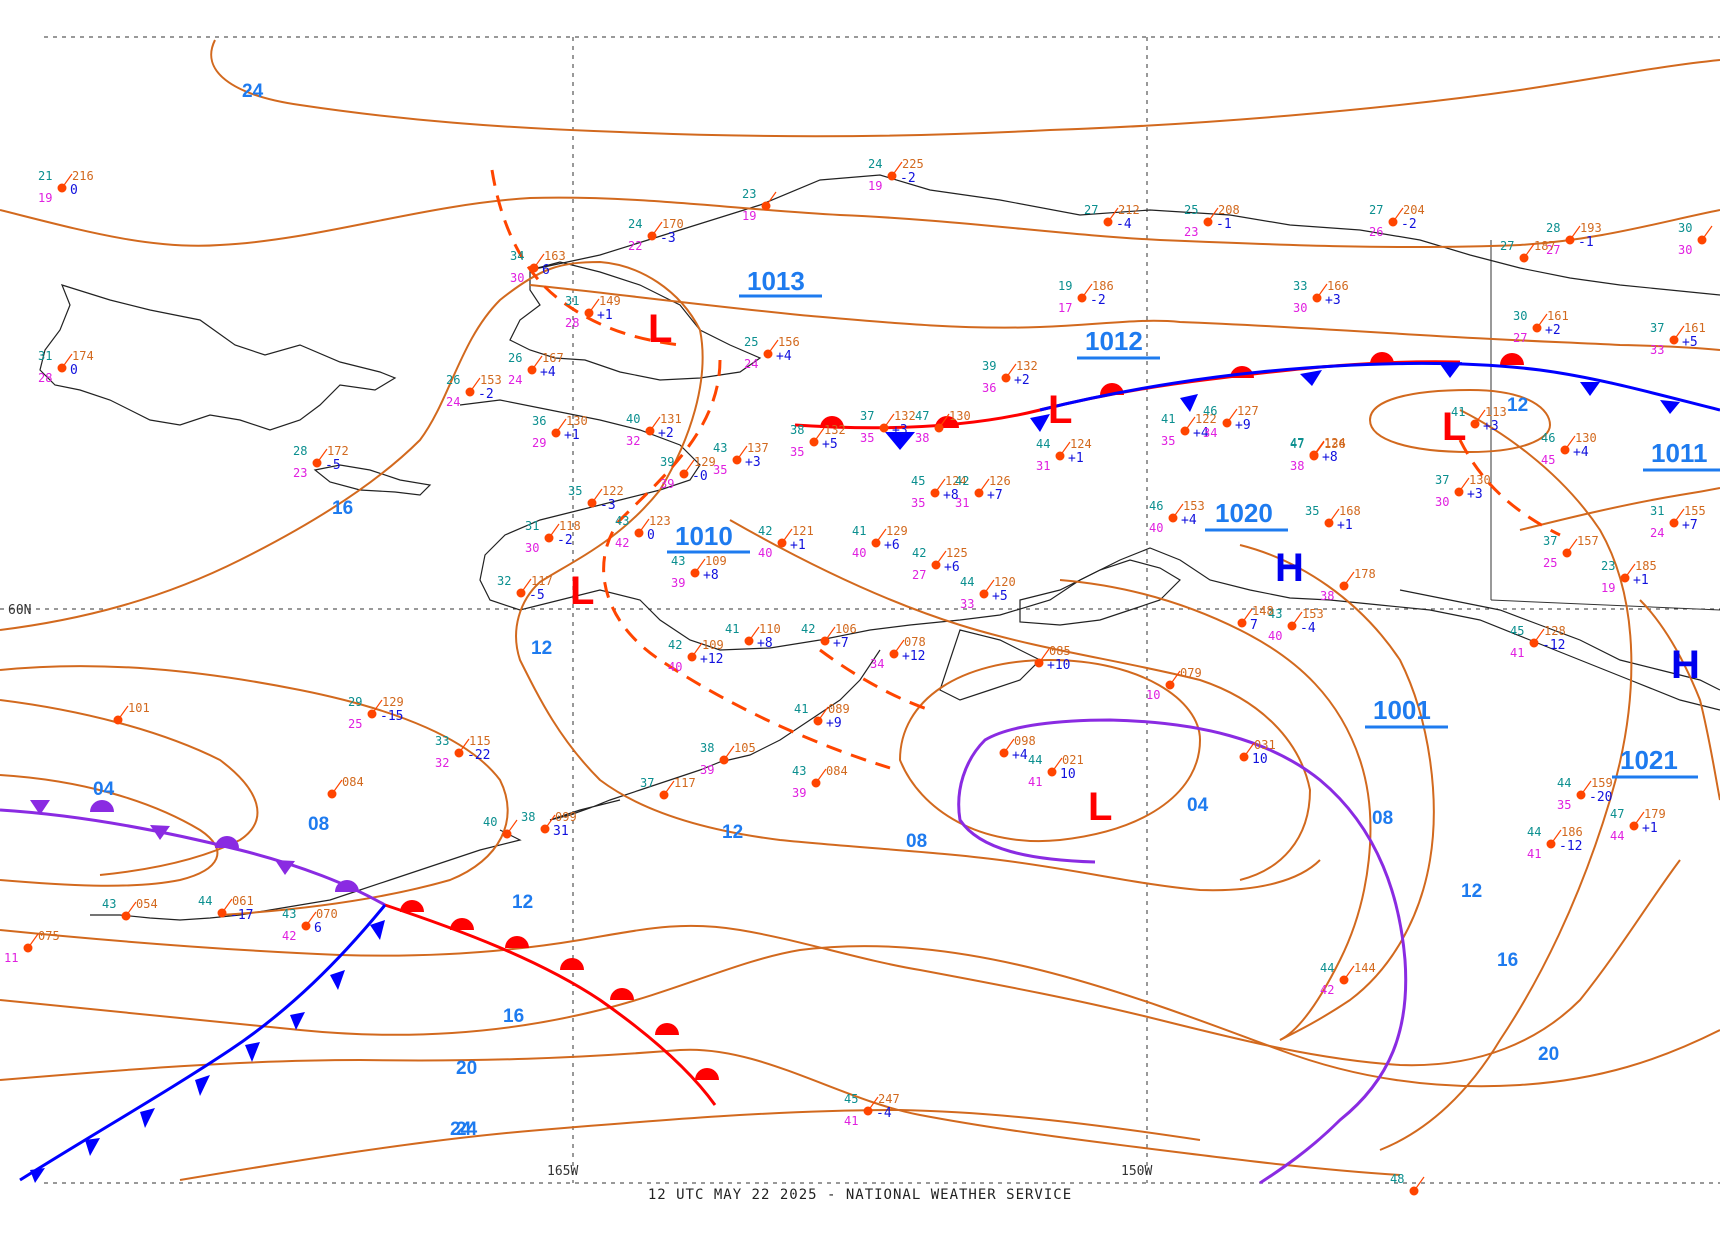 The width and height of the screenshot is (1720, 1260). Describe the element at coordinates (820, 782) in the screenshot. I see `station-plot: 43 084 39` at that location.